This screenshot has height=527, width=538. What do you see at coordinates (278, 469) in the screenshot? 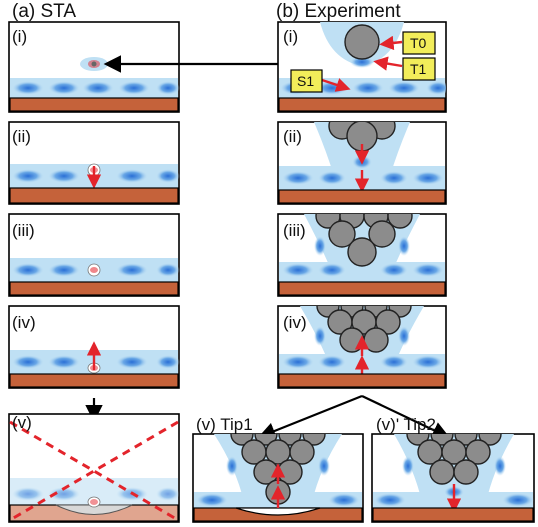
I see `panel-tip1: (v) Tip1` at bounding box center [278, 469].